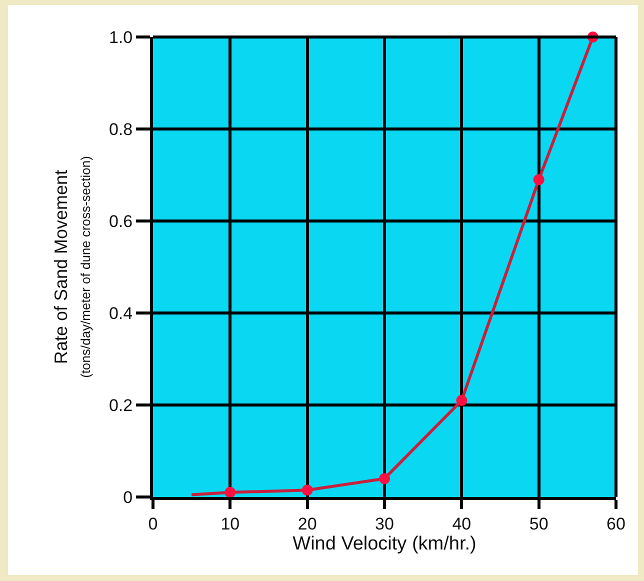 The image size is (644, 581). I want to click on x-tick-label: 20, so click(307, 524).